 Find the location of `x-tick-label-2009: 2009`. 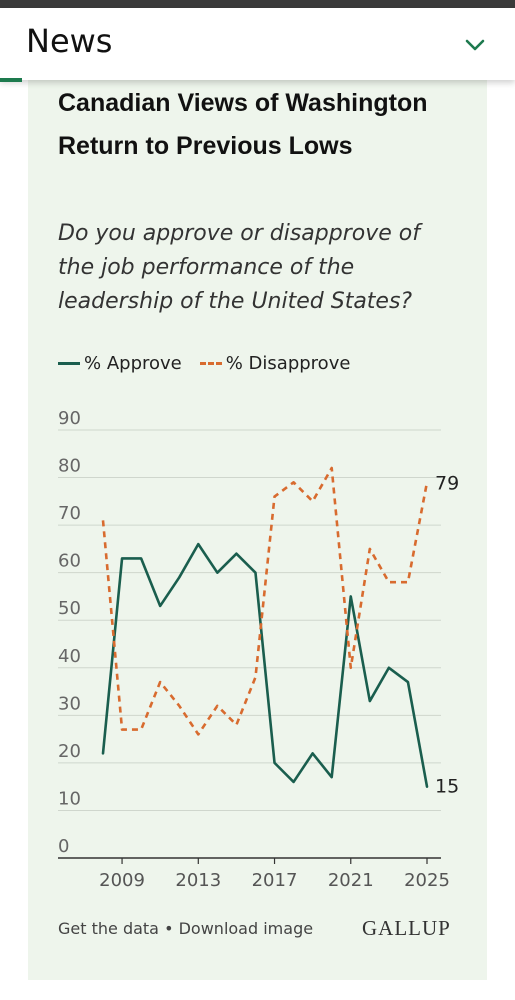

x-tick-label-2009: 2009 is located at coordinates (122, 880).